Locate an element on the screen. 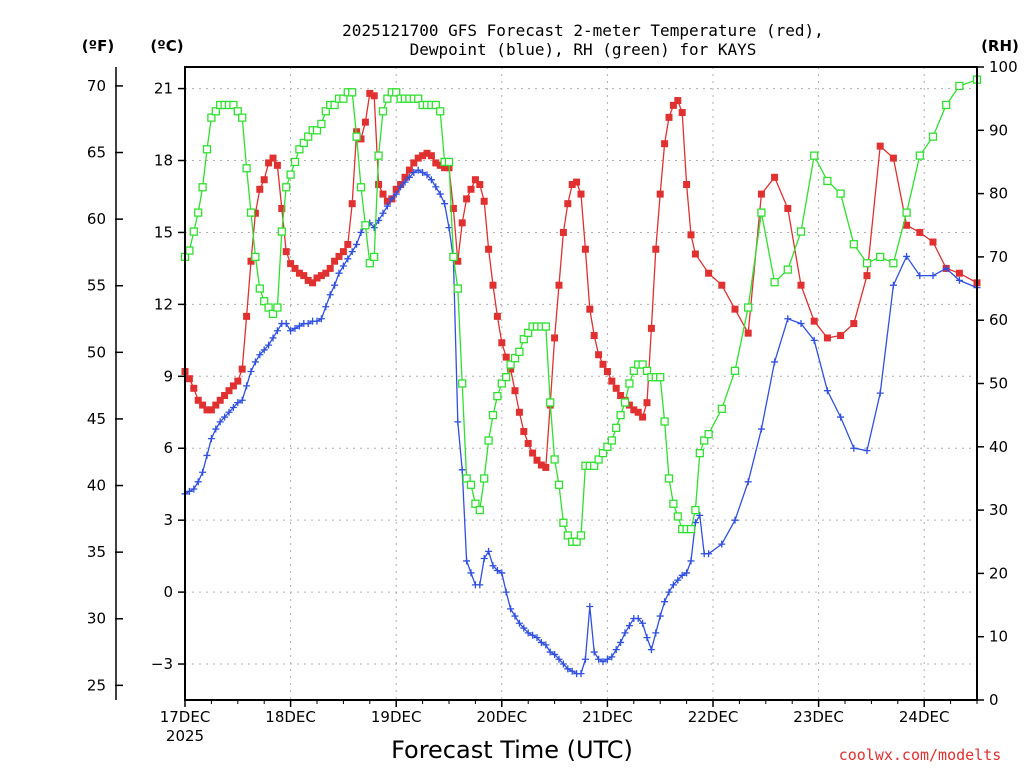  celsius-unit-label: (ºC) is located at coordinates (166, 46).